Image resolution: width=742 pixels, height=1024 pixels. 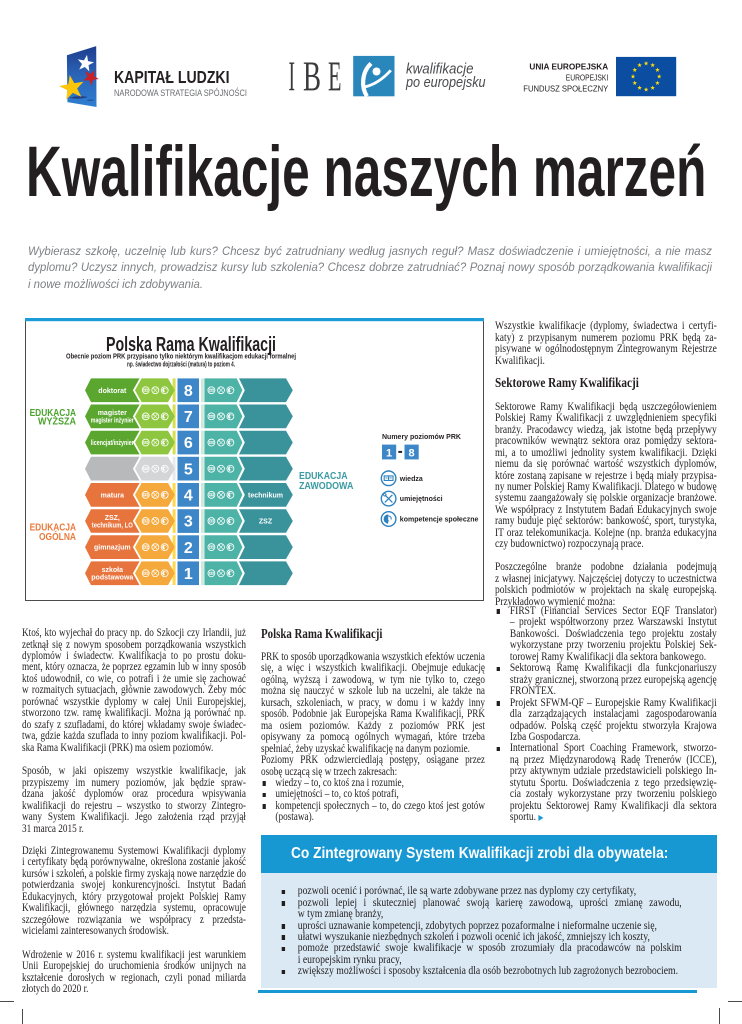 I want to click on svg-text: gimnazjum, so click(x=112, y=548).